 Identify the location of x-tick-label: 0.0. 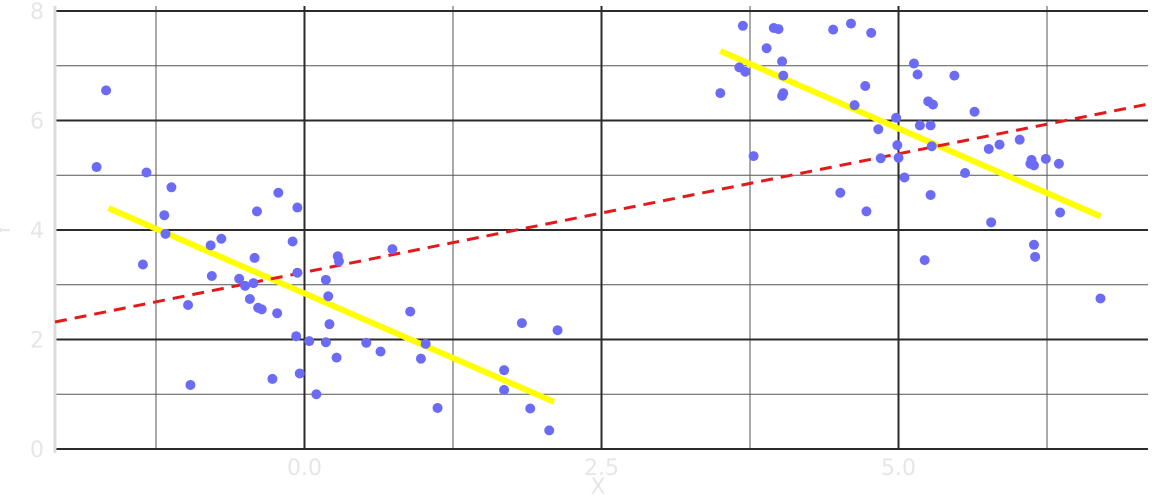
(304, 468).